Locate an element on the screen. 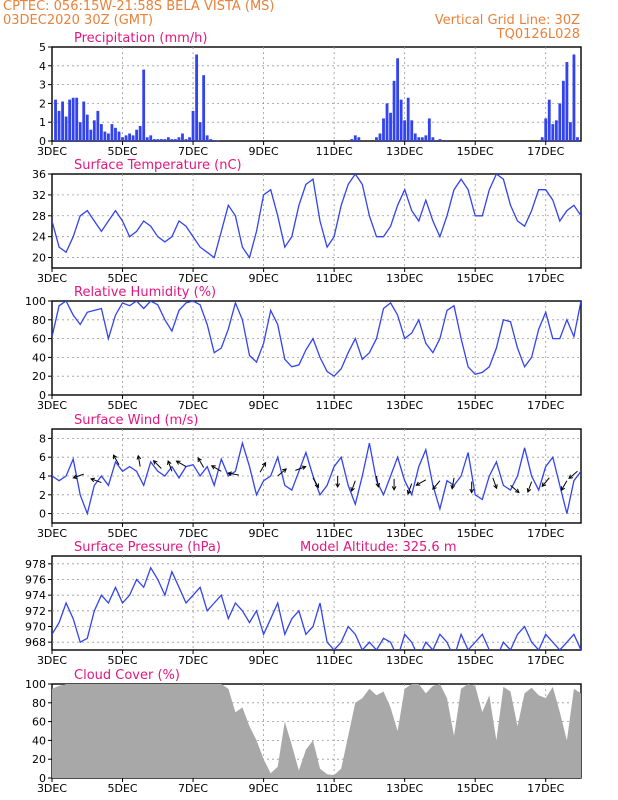 Image resolution: width=618 pixels, height=800 pixels. wind-ytick-label: 6 is located at coordinates (42, 457).